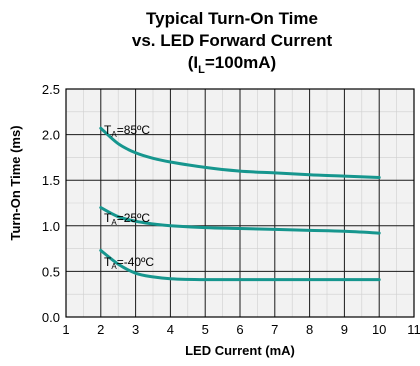 Image resolution: width=420 pixels, height=366 pixels. Describe the element at coordinates (170, 329) in the screenshot. I see `x-tick-label: 4` at that location.